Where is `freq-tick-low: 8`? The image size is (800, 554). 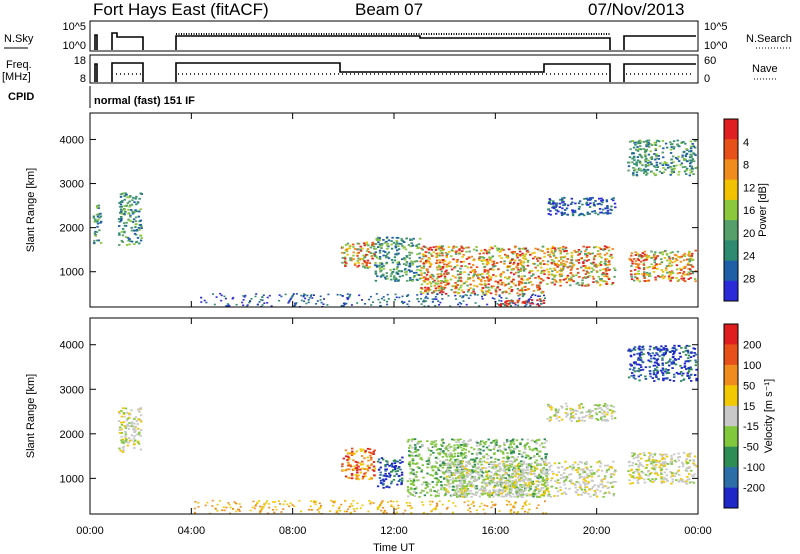
freq-tick-low: 8 is located at coordinates (83, 79).